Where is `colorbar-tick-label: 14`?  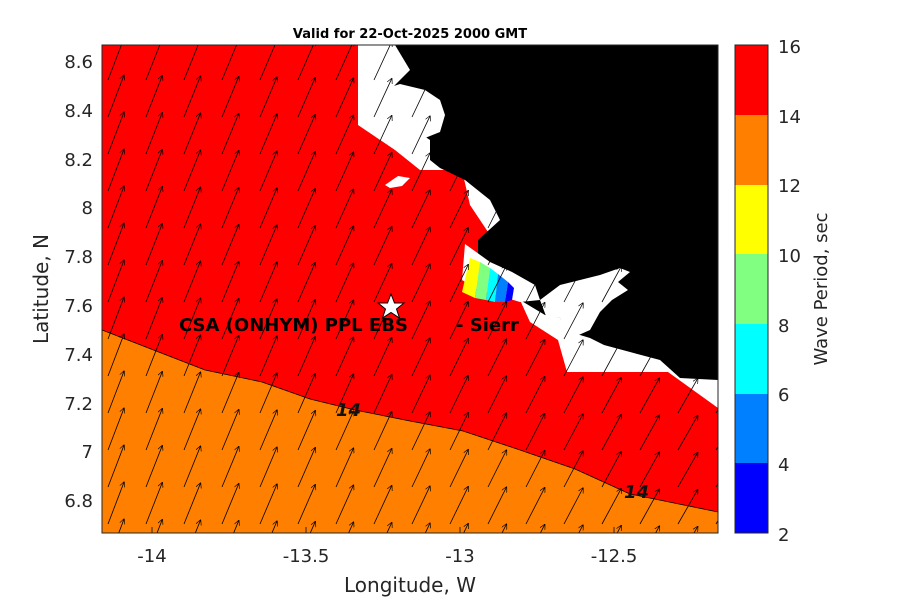
colorbar-tick-label: 14 is located at coordinates (789, 117).